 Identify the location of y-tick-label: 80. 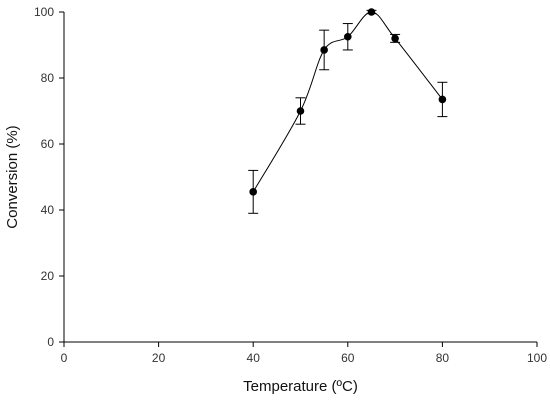
(48, 78).